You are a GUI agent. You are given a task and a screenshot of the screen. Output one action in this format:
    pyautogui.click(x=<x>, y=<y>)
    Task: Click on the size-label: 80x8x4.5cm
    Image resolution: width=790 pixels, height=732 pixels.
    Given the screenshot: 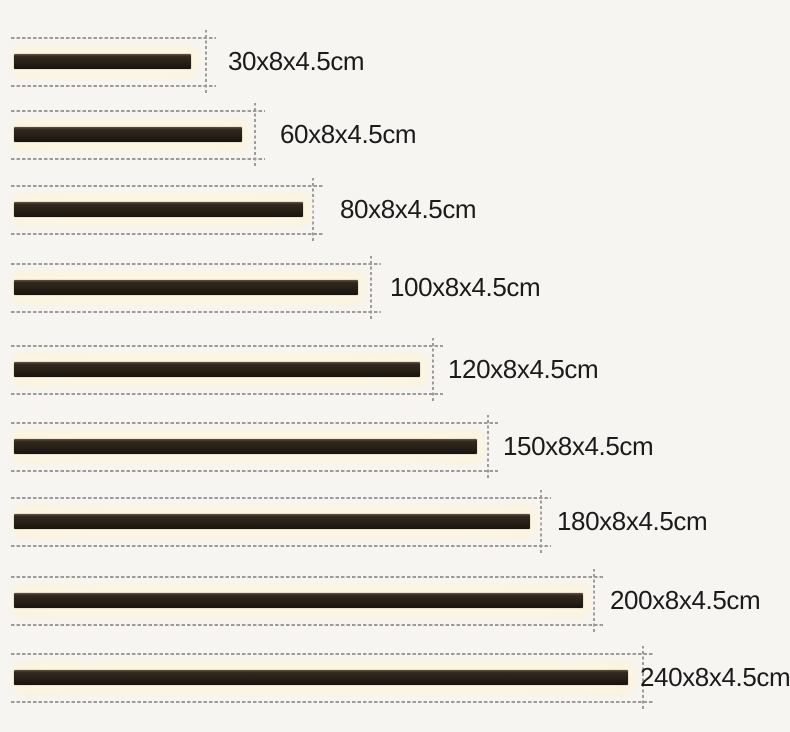 What is the action you would take?
    pyautogui.click(x=408, y=208)
    